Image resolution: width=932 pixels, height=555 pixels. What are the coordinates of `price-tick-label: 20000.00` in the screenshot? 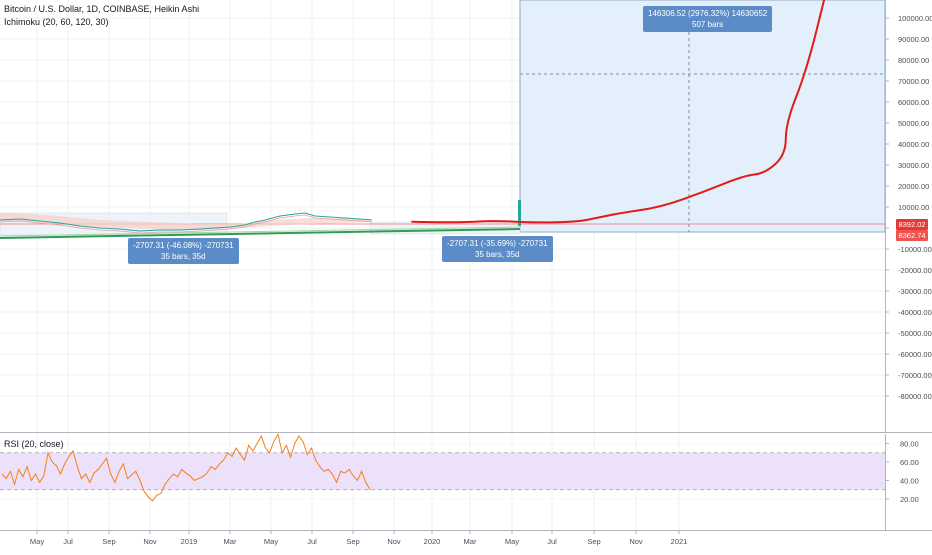 It's located at (913, 186).